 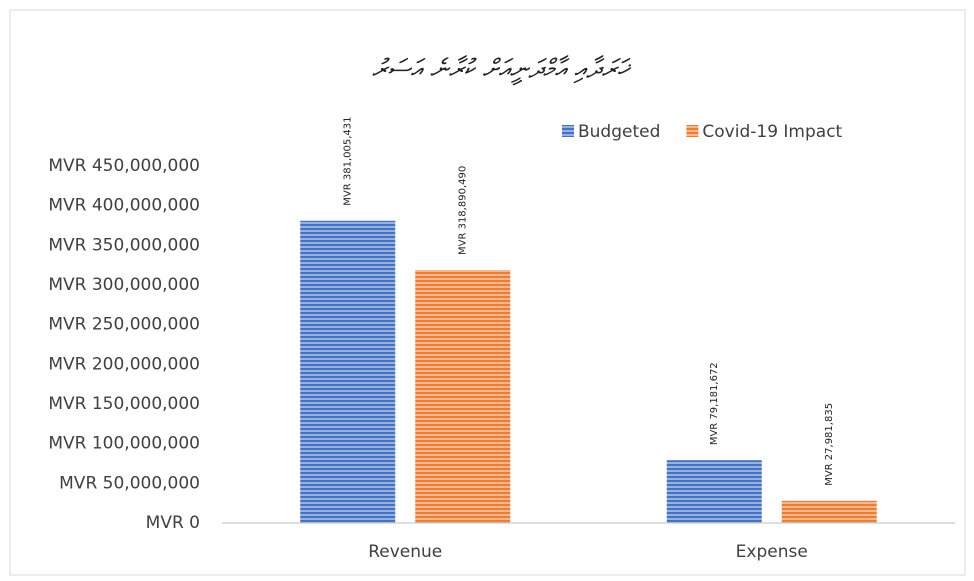 I want to click on y-tick-label: MVR 300,000,000, so click(x=124, y=285).